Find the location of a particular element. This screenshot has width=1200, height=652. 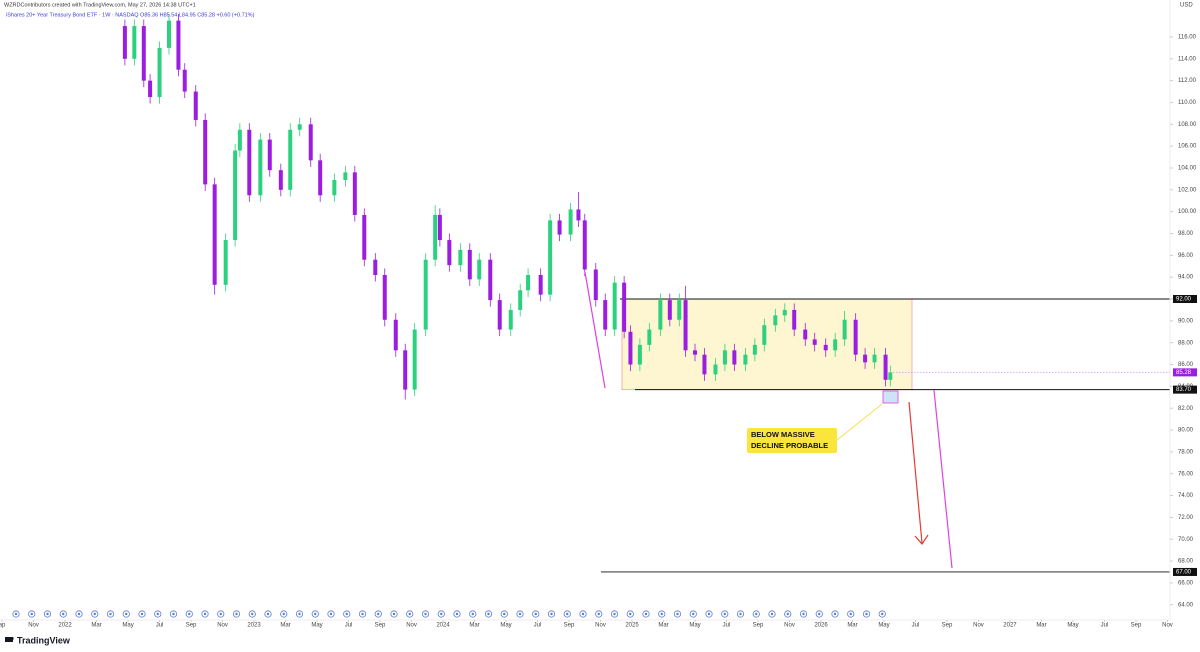

y-tick-label: 82.00 is located at coordinates (1186, 409).